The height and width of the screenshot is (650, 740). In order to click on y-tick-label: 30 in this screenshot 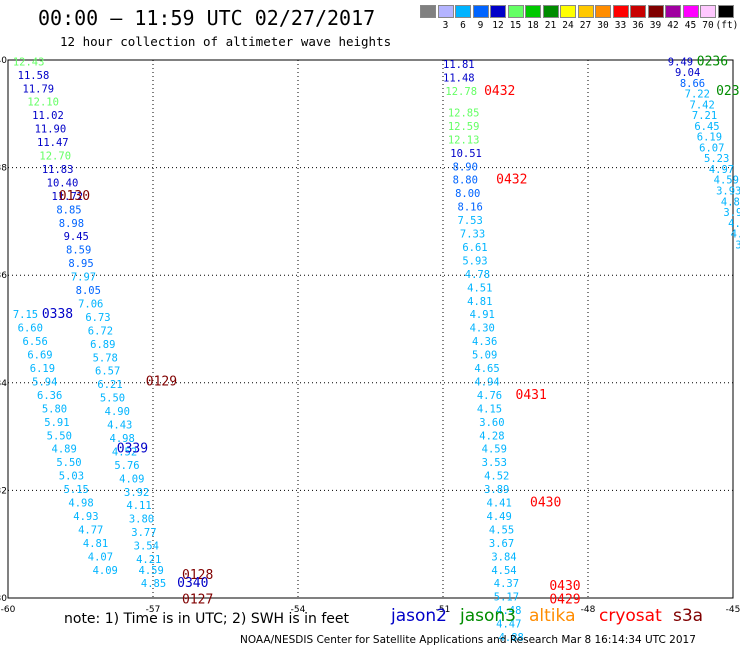, I will do `click(3, 599)`.